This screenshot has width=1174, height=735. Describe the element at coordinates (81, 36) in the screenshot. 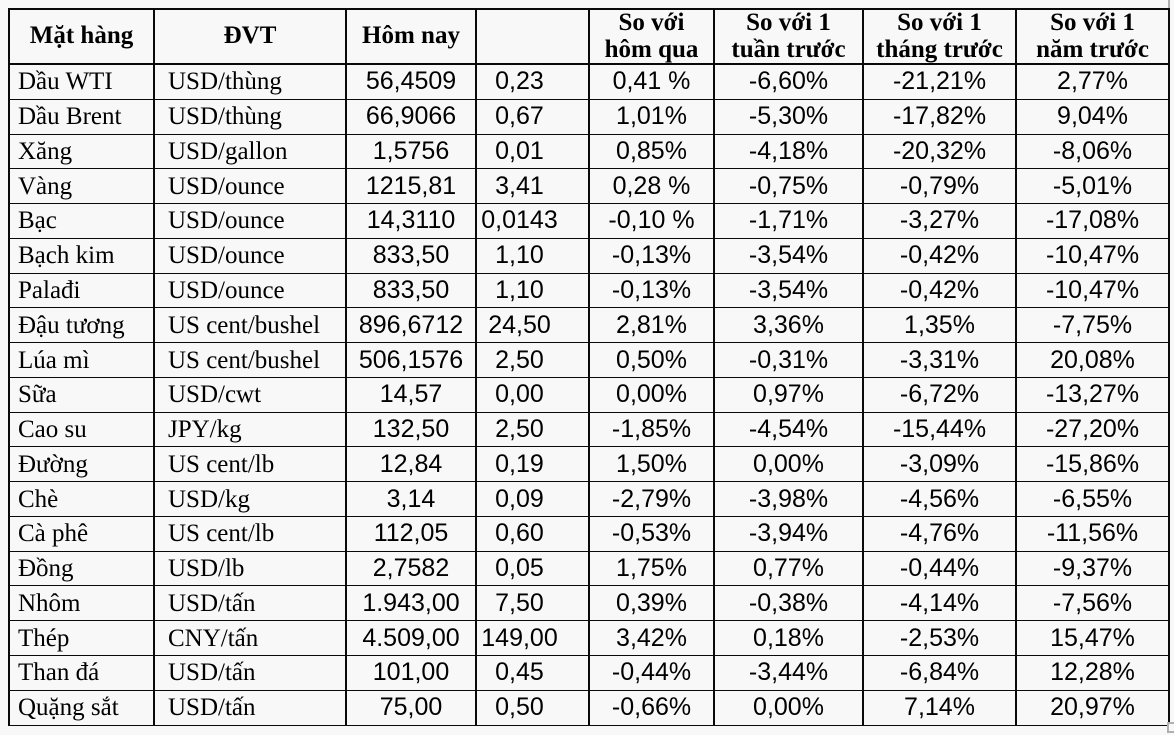

I see `column-header-0: Mặt hàng` at that location.